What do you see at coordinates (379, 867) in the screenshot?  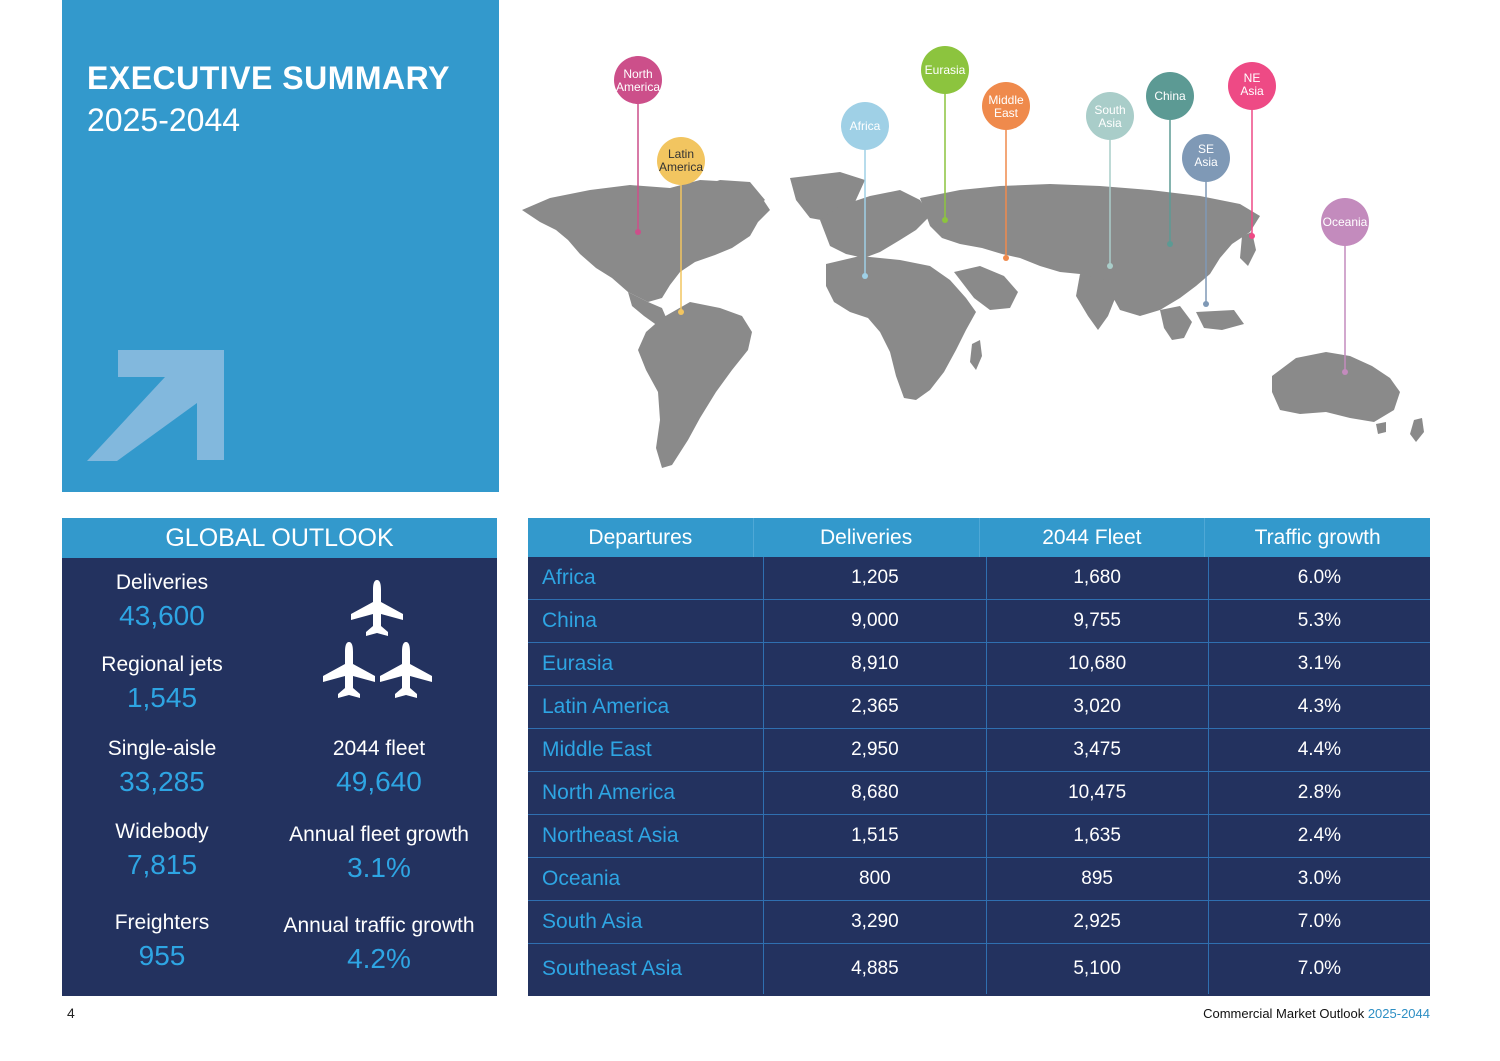 I see `stat-value: 3.1%` at bounding box center [379, 867].